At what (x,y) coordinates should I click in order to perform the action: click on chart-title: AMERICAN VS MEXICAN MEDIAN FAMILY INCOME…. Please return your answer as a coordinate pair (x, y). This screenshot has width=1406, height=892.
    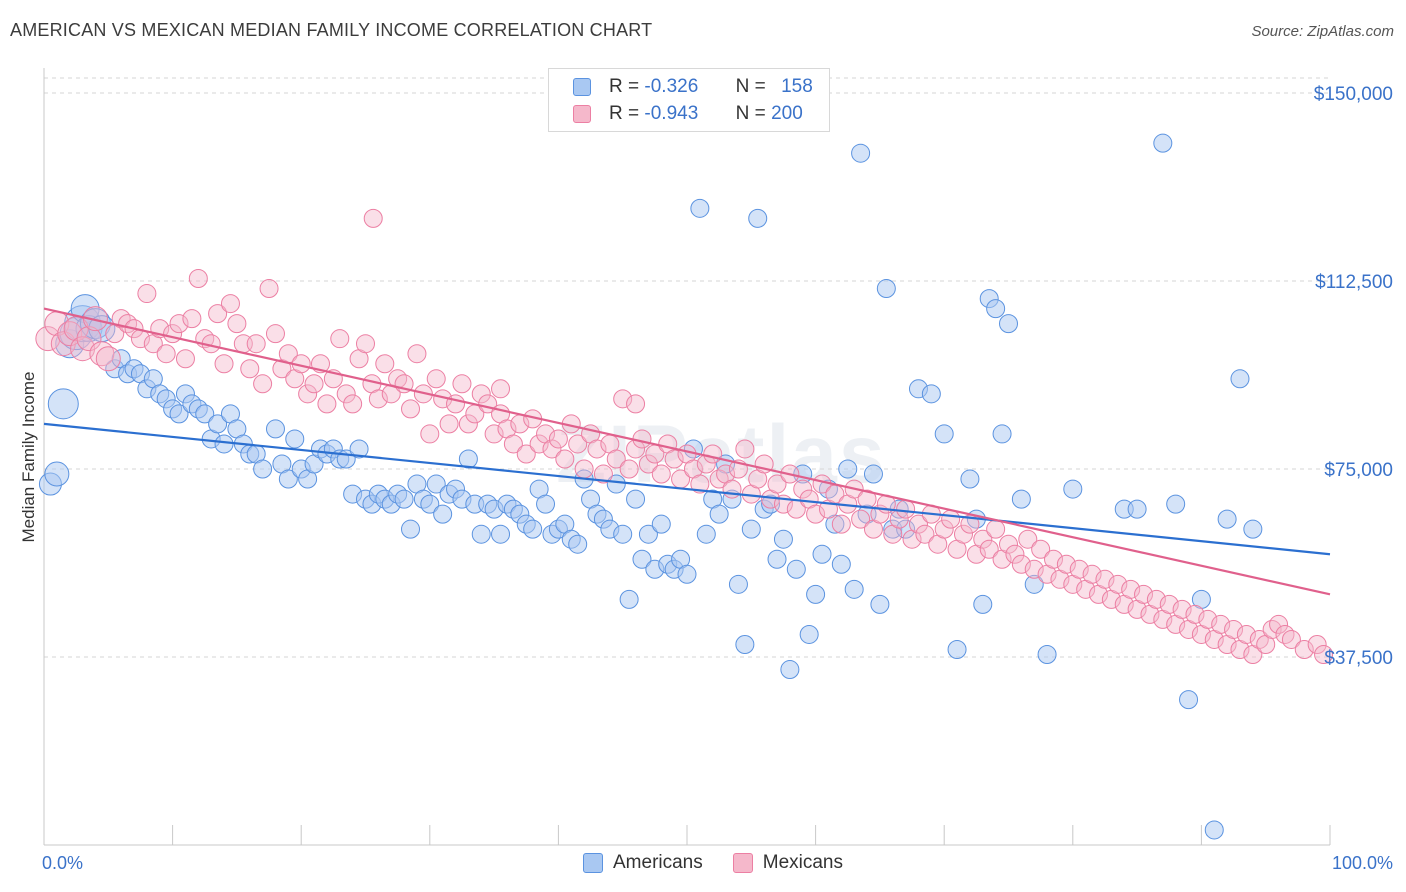
    Looking at the image, I should click on (331, 30).